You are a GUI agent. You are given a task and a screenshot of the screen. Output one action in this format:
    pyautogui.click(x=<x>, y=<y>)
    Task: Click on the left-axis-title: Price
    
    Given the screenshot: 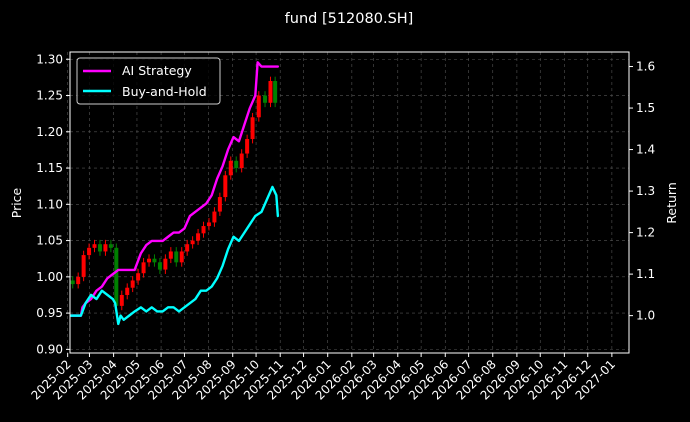 What is the action you would take?
    pyautogui.click(x=16, y=202)
    